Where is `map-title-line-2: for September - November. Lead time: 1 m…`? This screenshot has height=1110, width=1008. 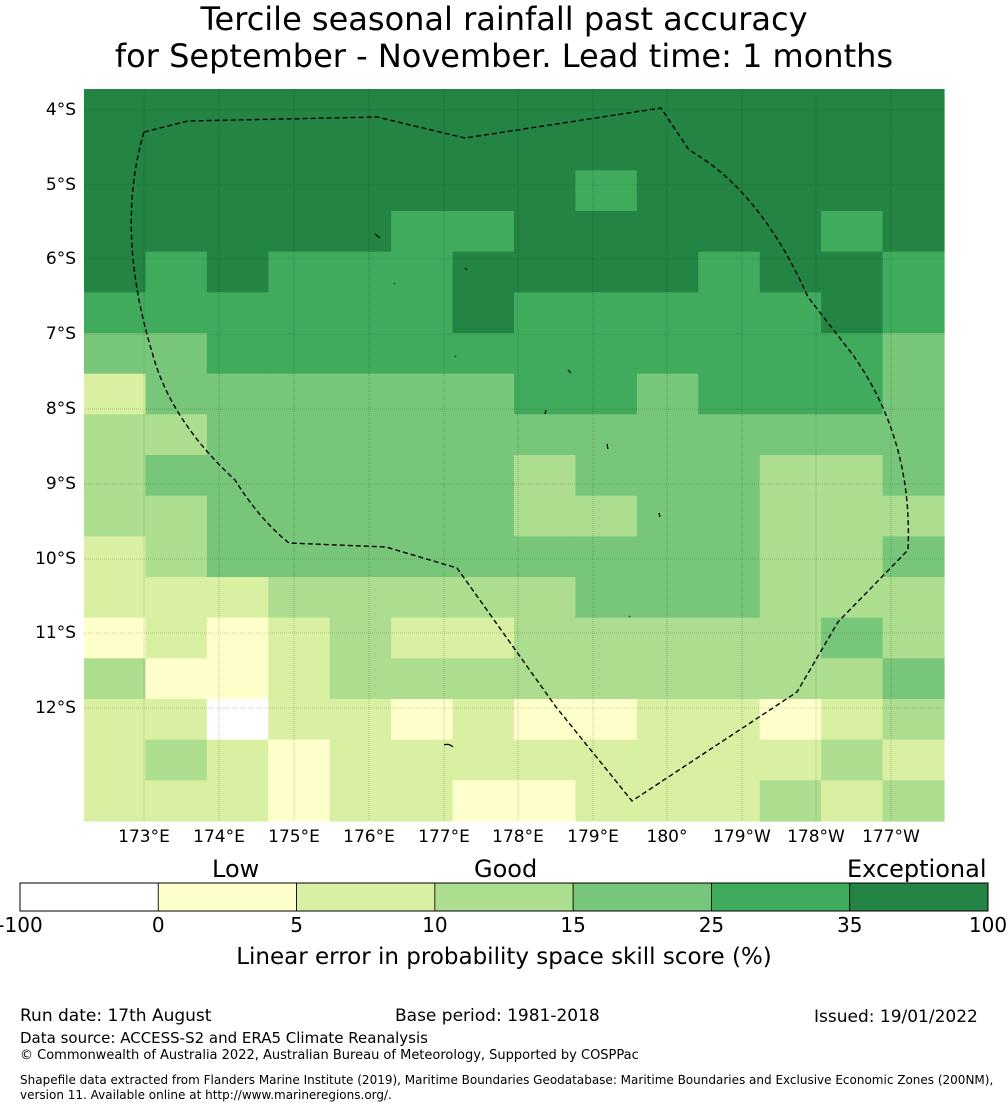 map-title-line-2: for September - November. Lead time: 1 m… is located at coordinates (504, 56).